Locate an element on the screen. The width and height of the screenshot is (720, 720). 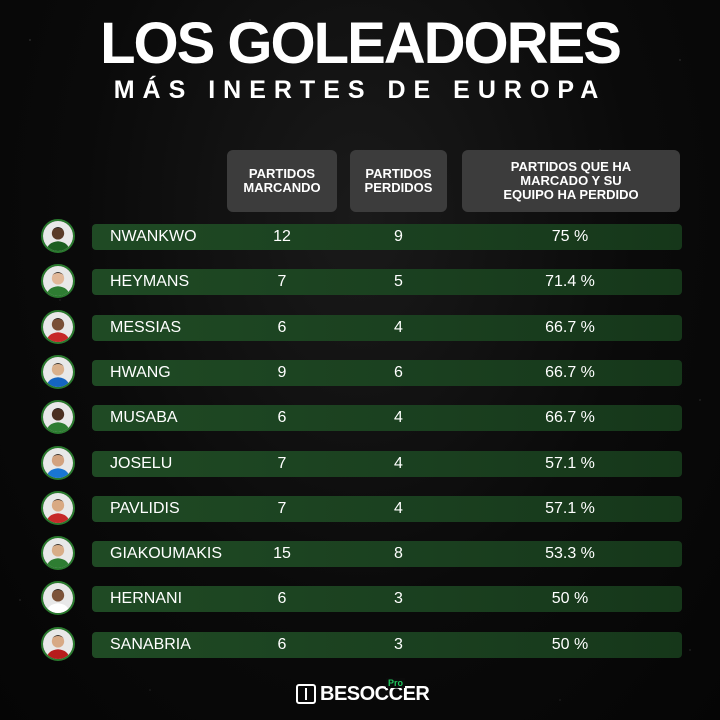
table-row: NWANKWO 12 9 75 % is located at coordinates (360, 237).